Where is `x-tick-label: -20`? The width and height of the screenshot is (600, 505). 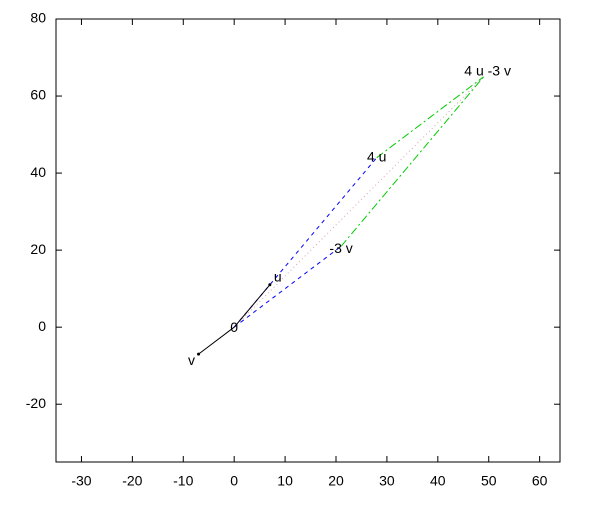 x-tick-label: -20 is located at coordinates (132, 481).